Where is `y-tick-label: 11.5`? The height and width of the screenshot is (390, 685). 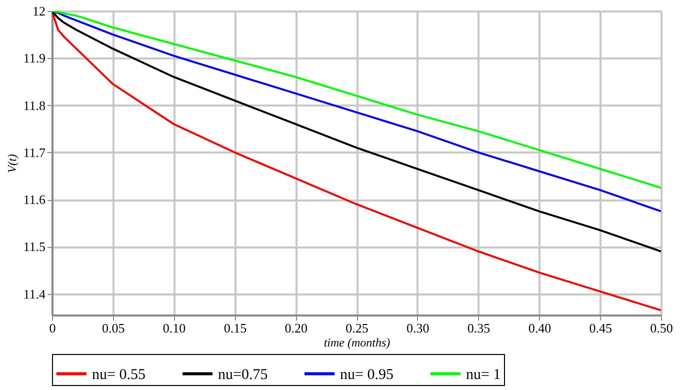 y-tick-label: 11.5 is located at coordinates (34, 246).